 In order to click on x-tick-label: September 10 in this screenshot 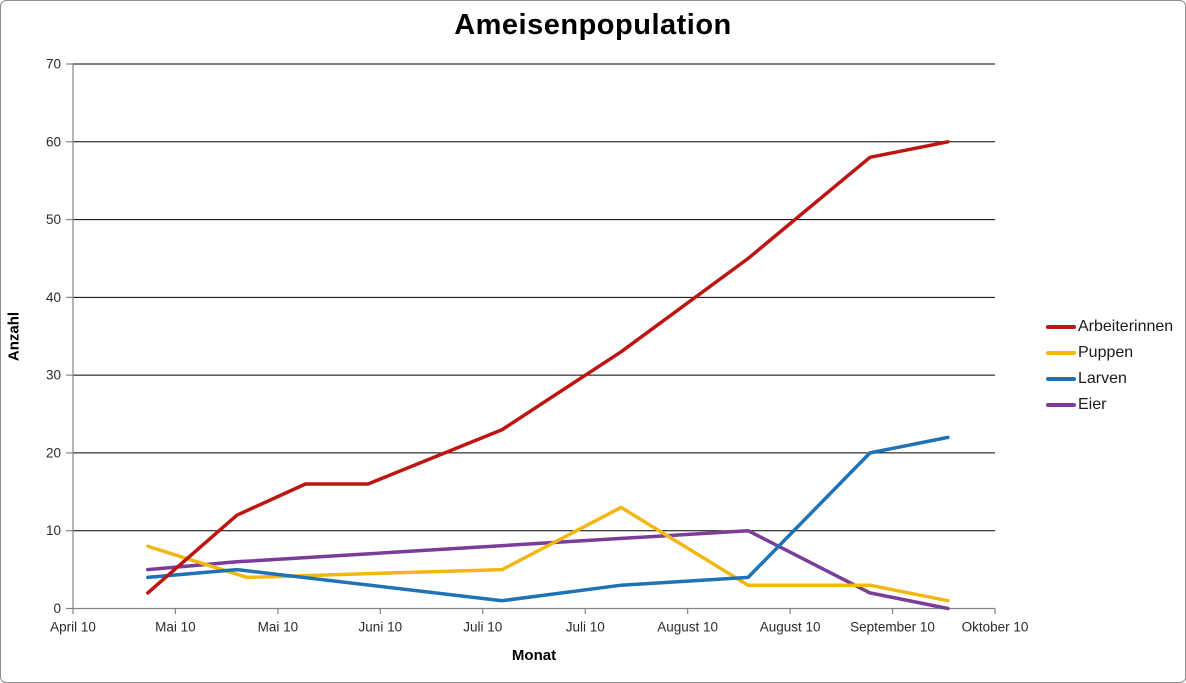, I will do `click(892, 627)`.